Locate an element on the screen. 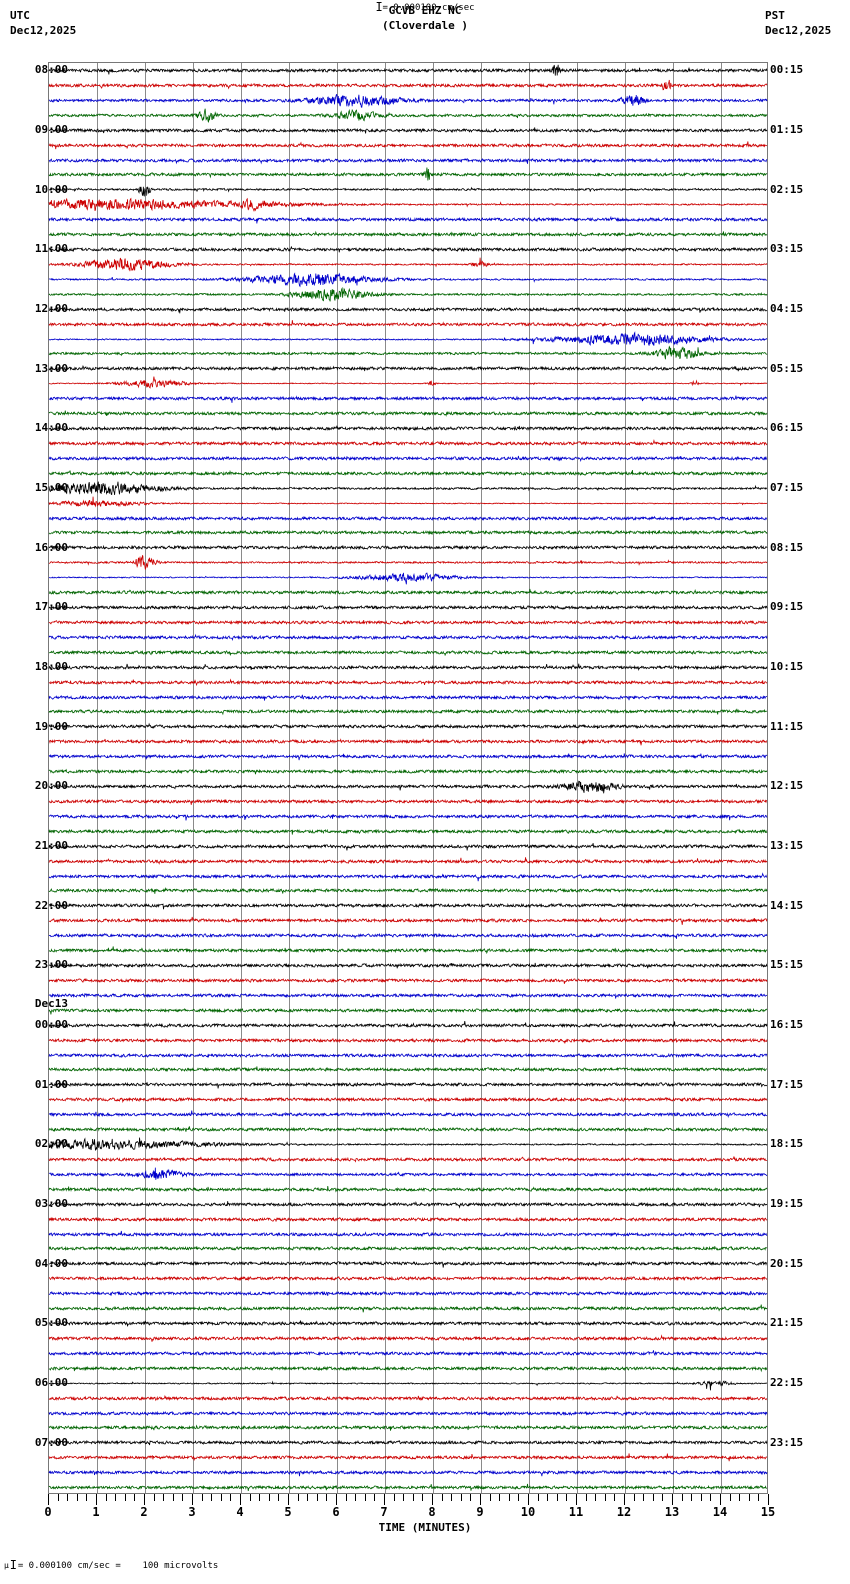 This screenshot has width=850, height=1584. x-axis-labels: 0 1 2 3 4 5 6 7 8 9 10 11 12 13 14 15 is located at coordinates (425, 1513).